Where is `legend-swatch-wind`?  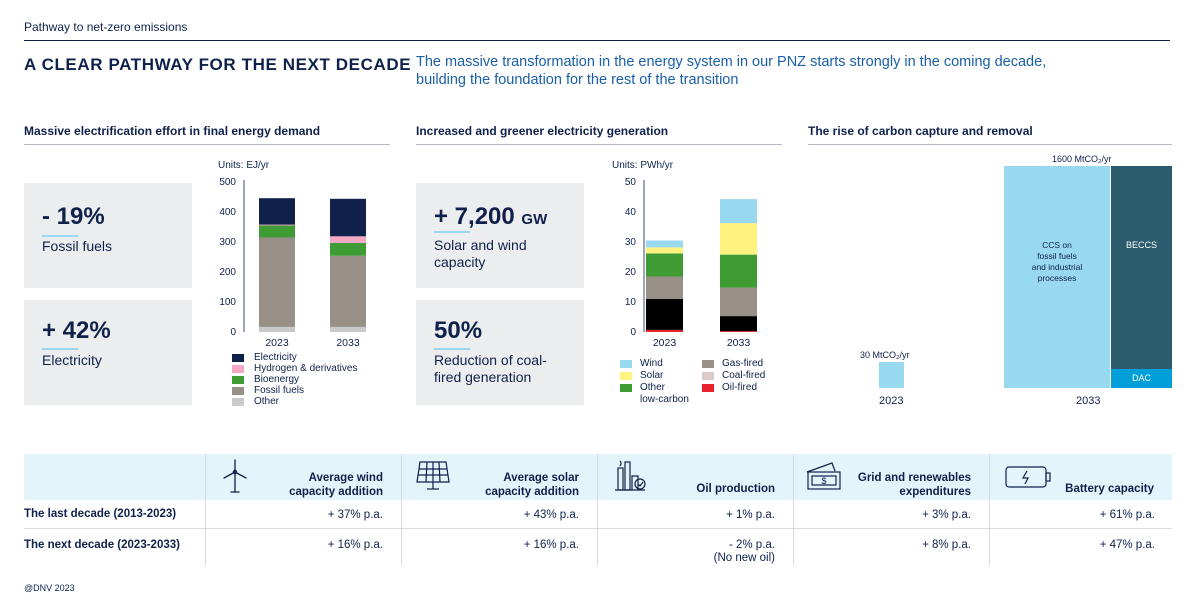
legend-swatch-wind is located at coordinates (626, 364).